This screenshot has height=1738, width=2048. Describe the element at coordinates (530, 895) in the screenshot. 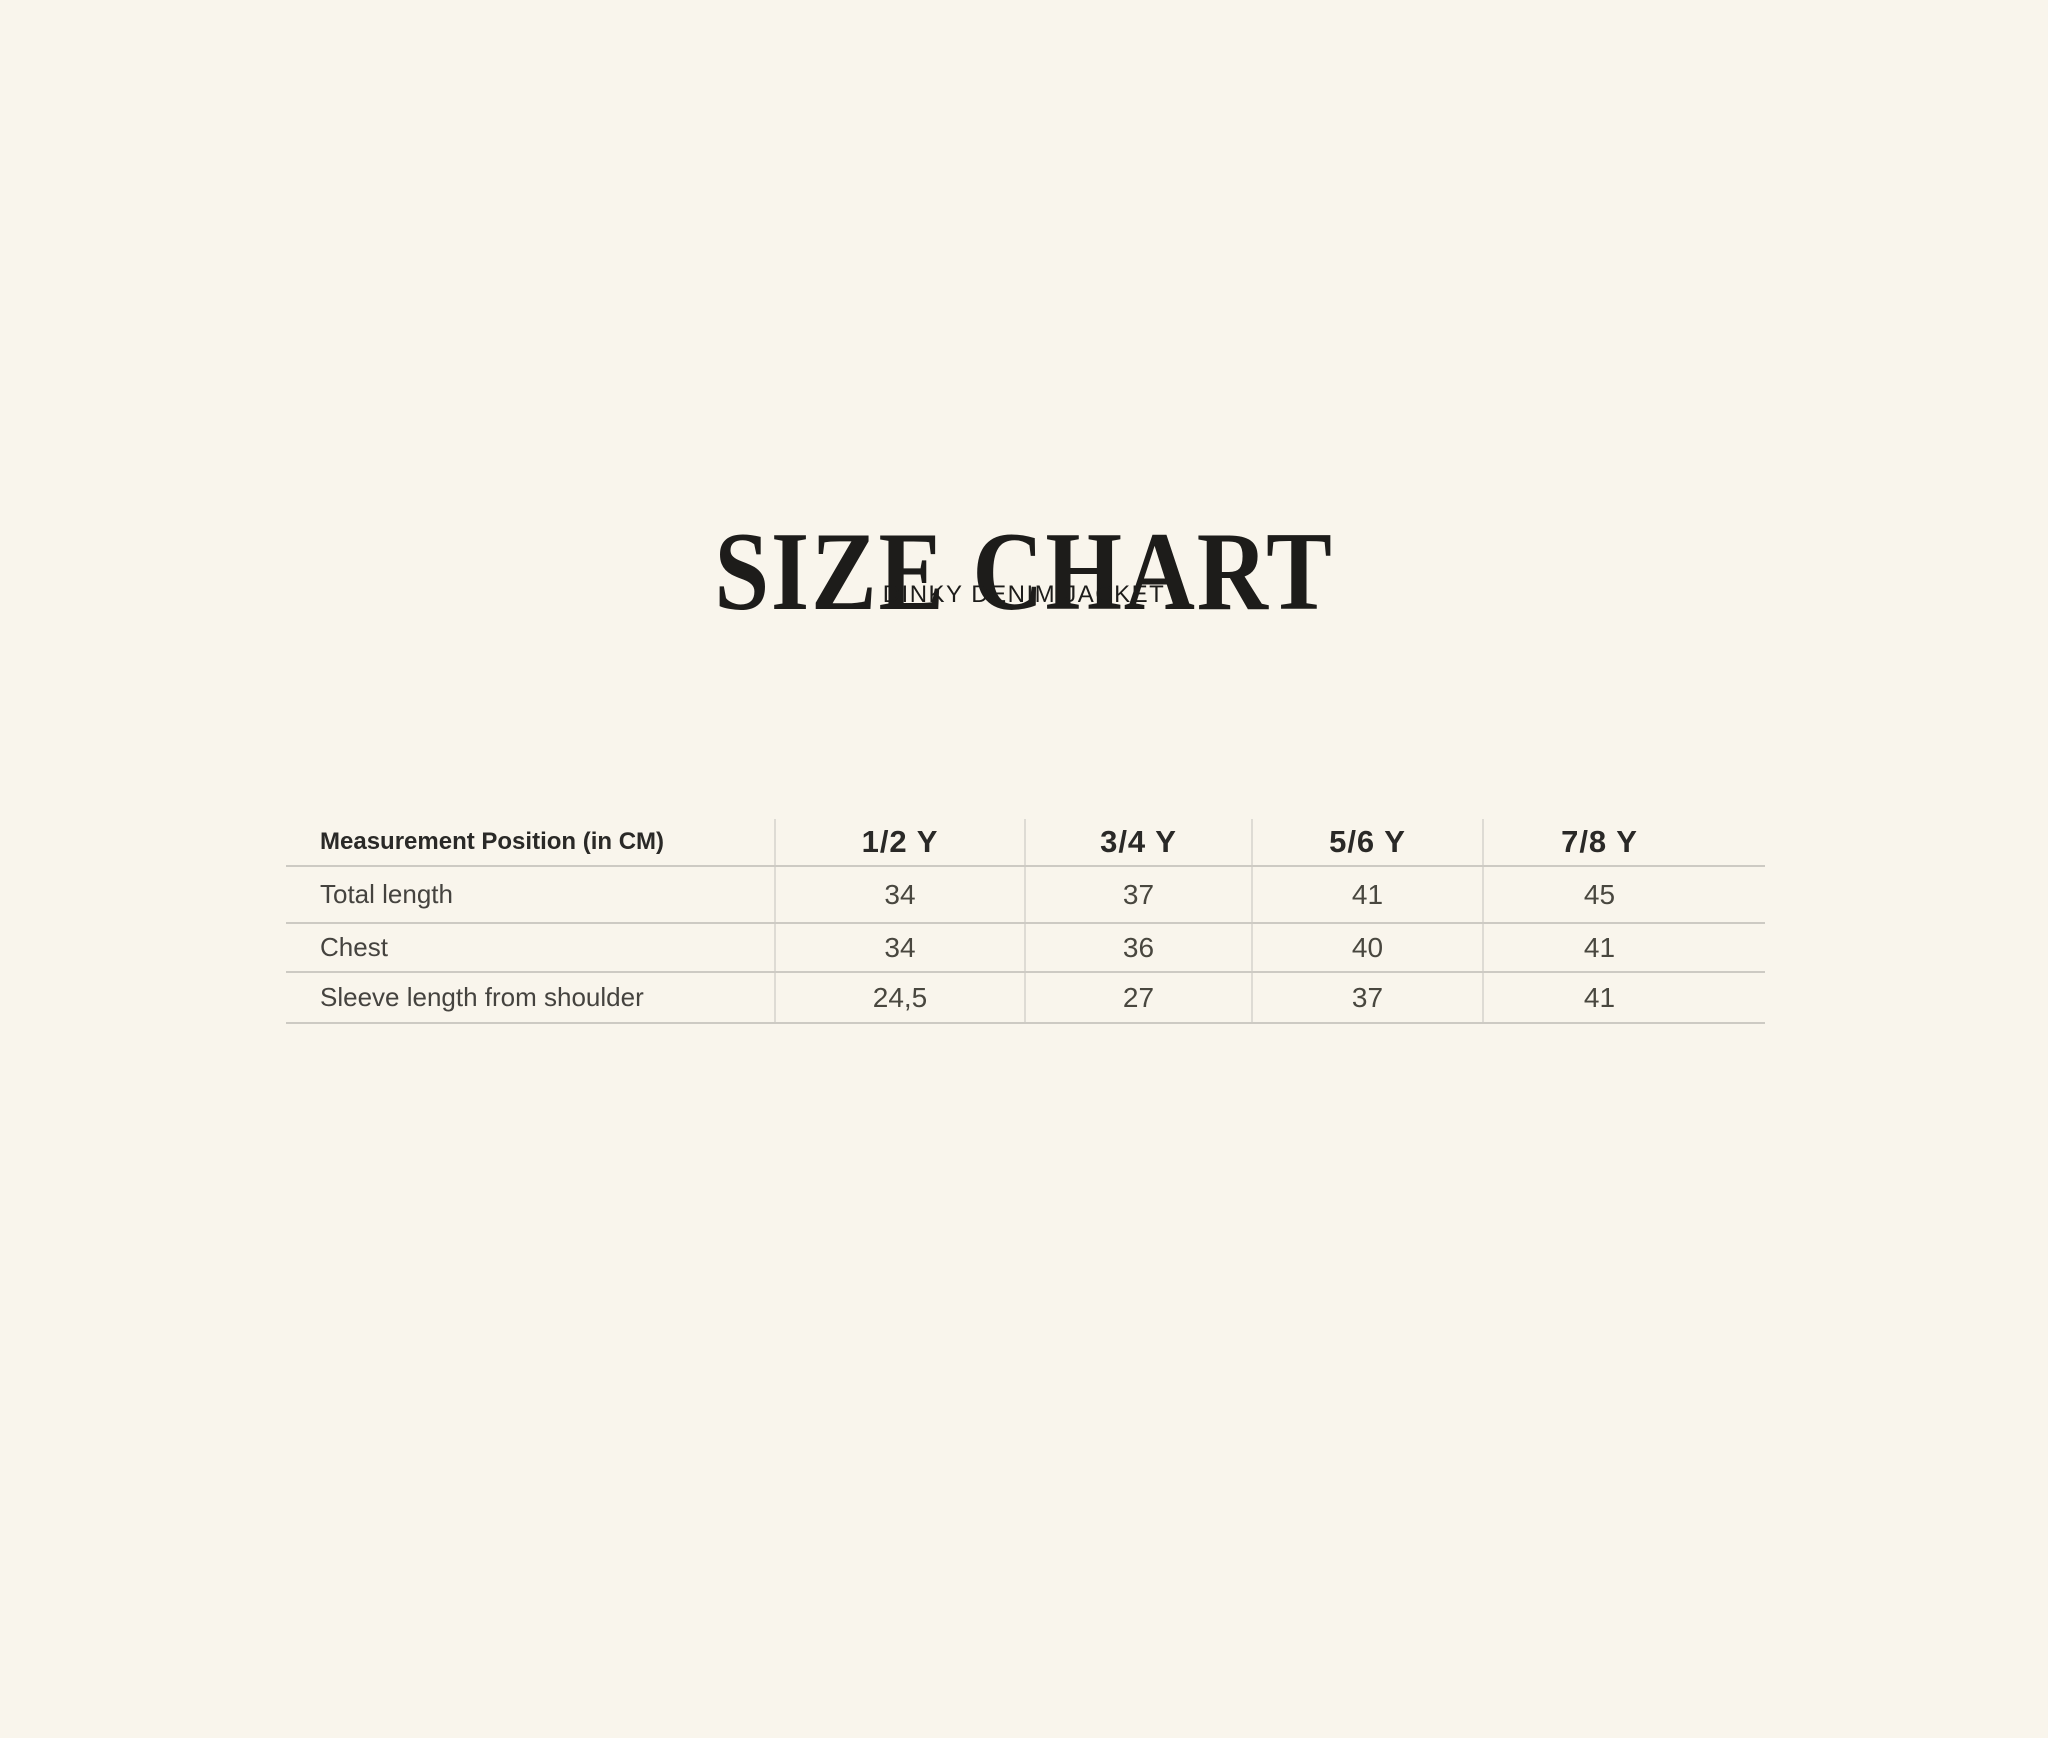

I see `row-label: Total length` at that location.